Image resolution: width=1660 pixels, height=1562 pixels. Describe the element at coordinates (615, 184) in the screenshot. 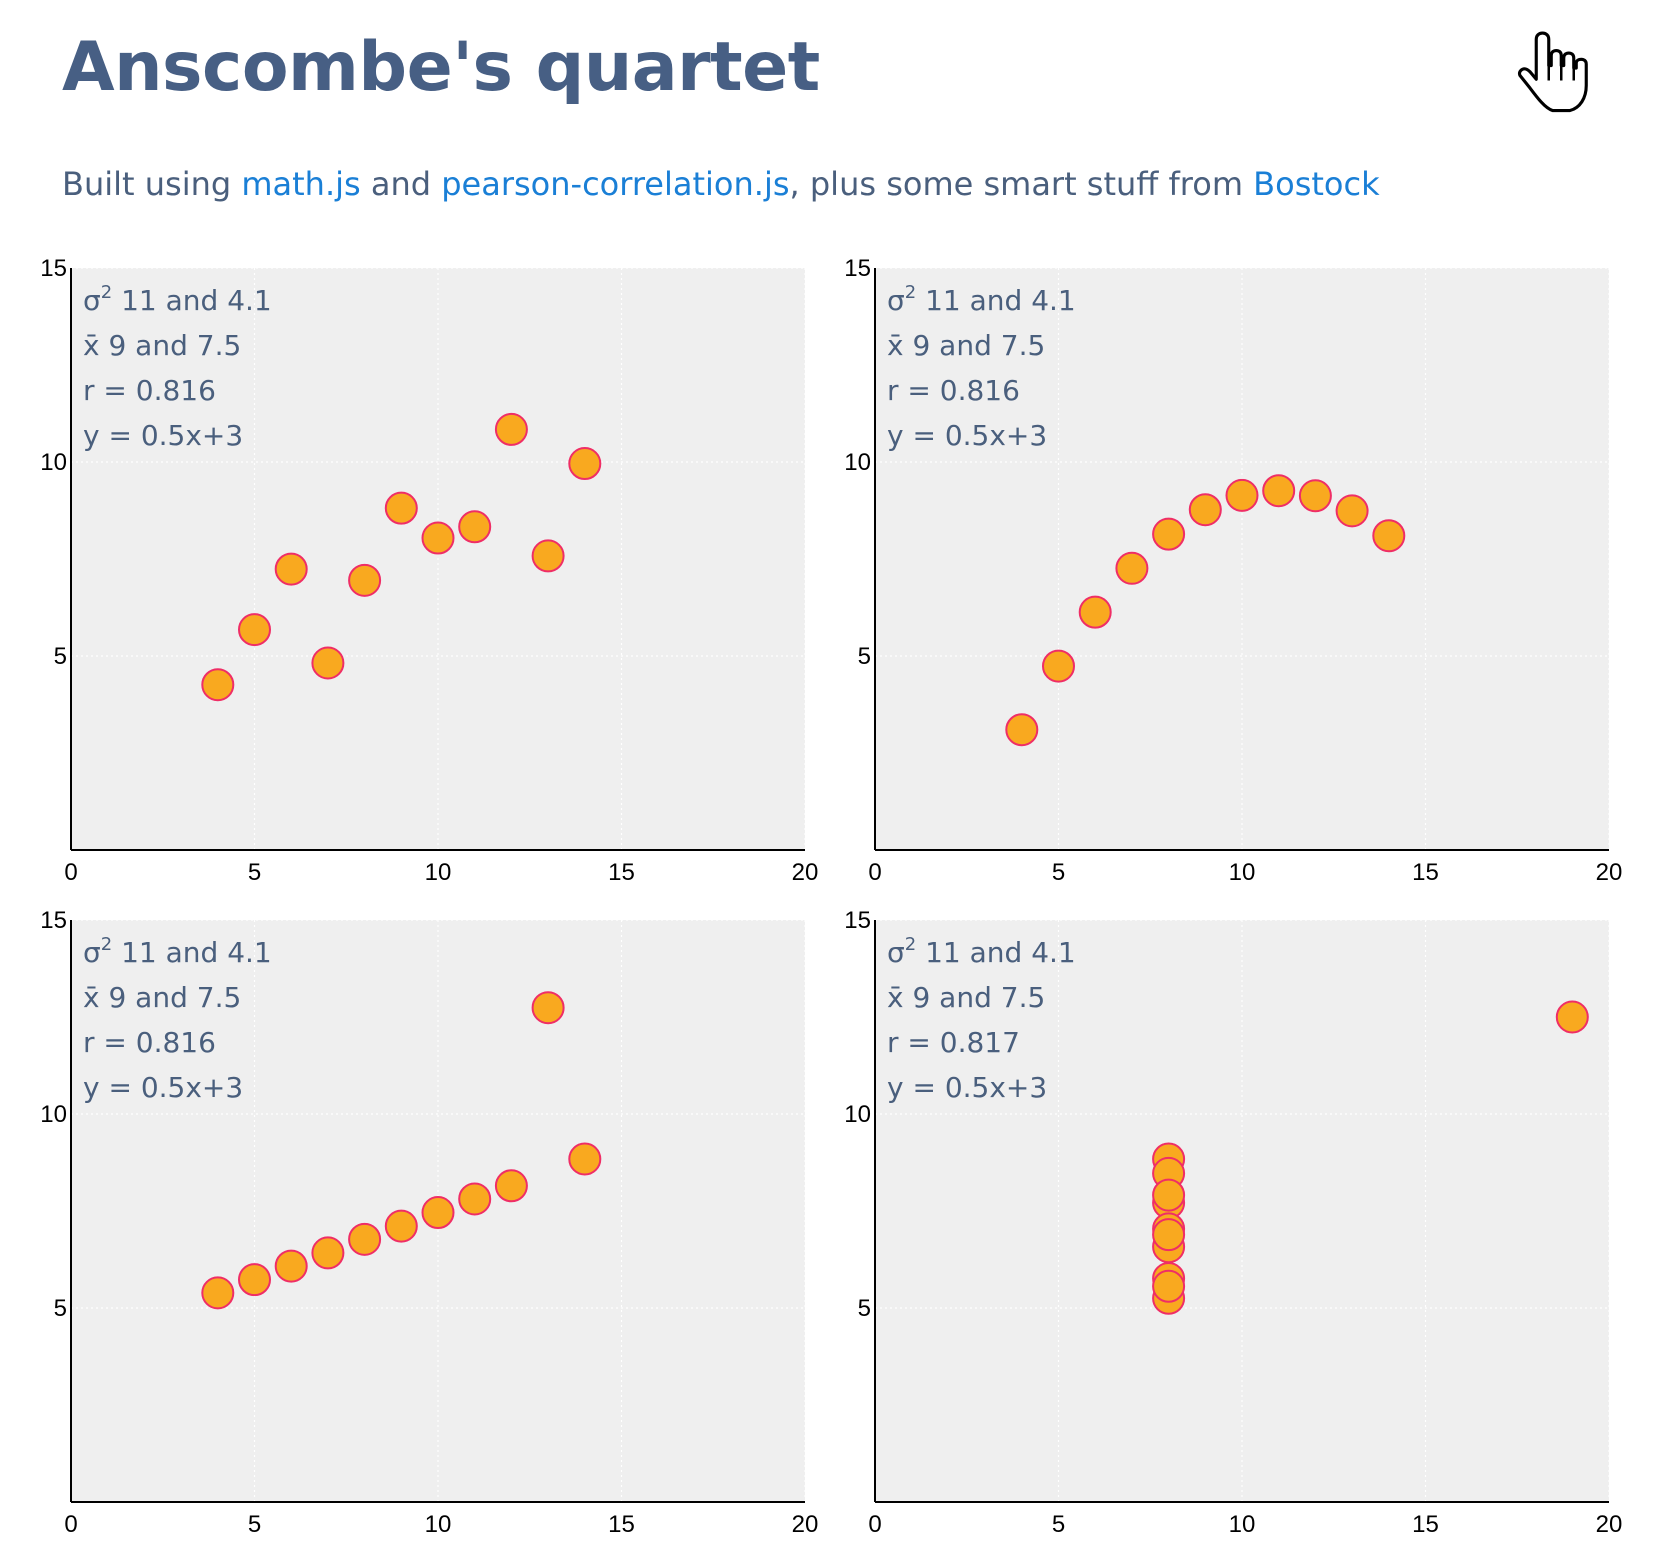

I see `pearson-correlation-link: pearson-correlation.js` at that location.